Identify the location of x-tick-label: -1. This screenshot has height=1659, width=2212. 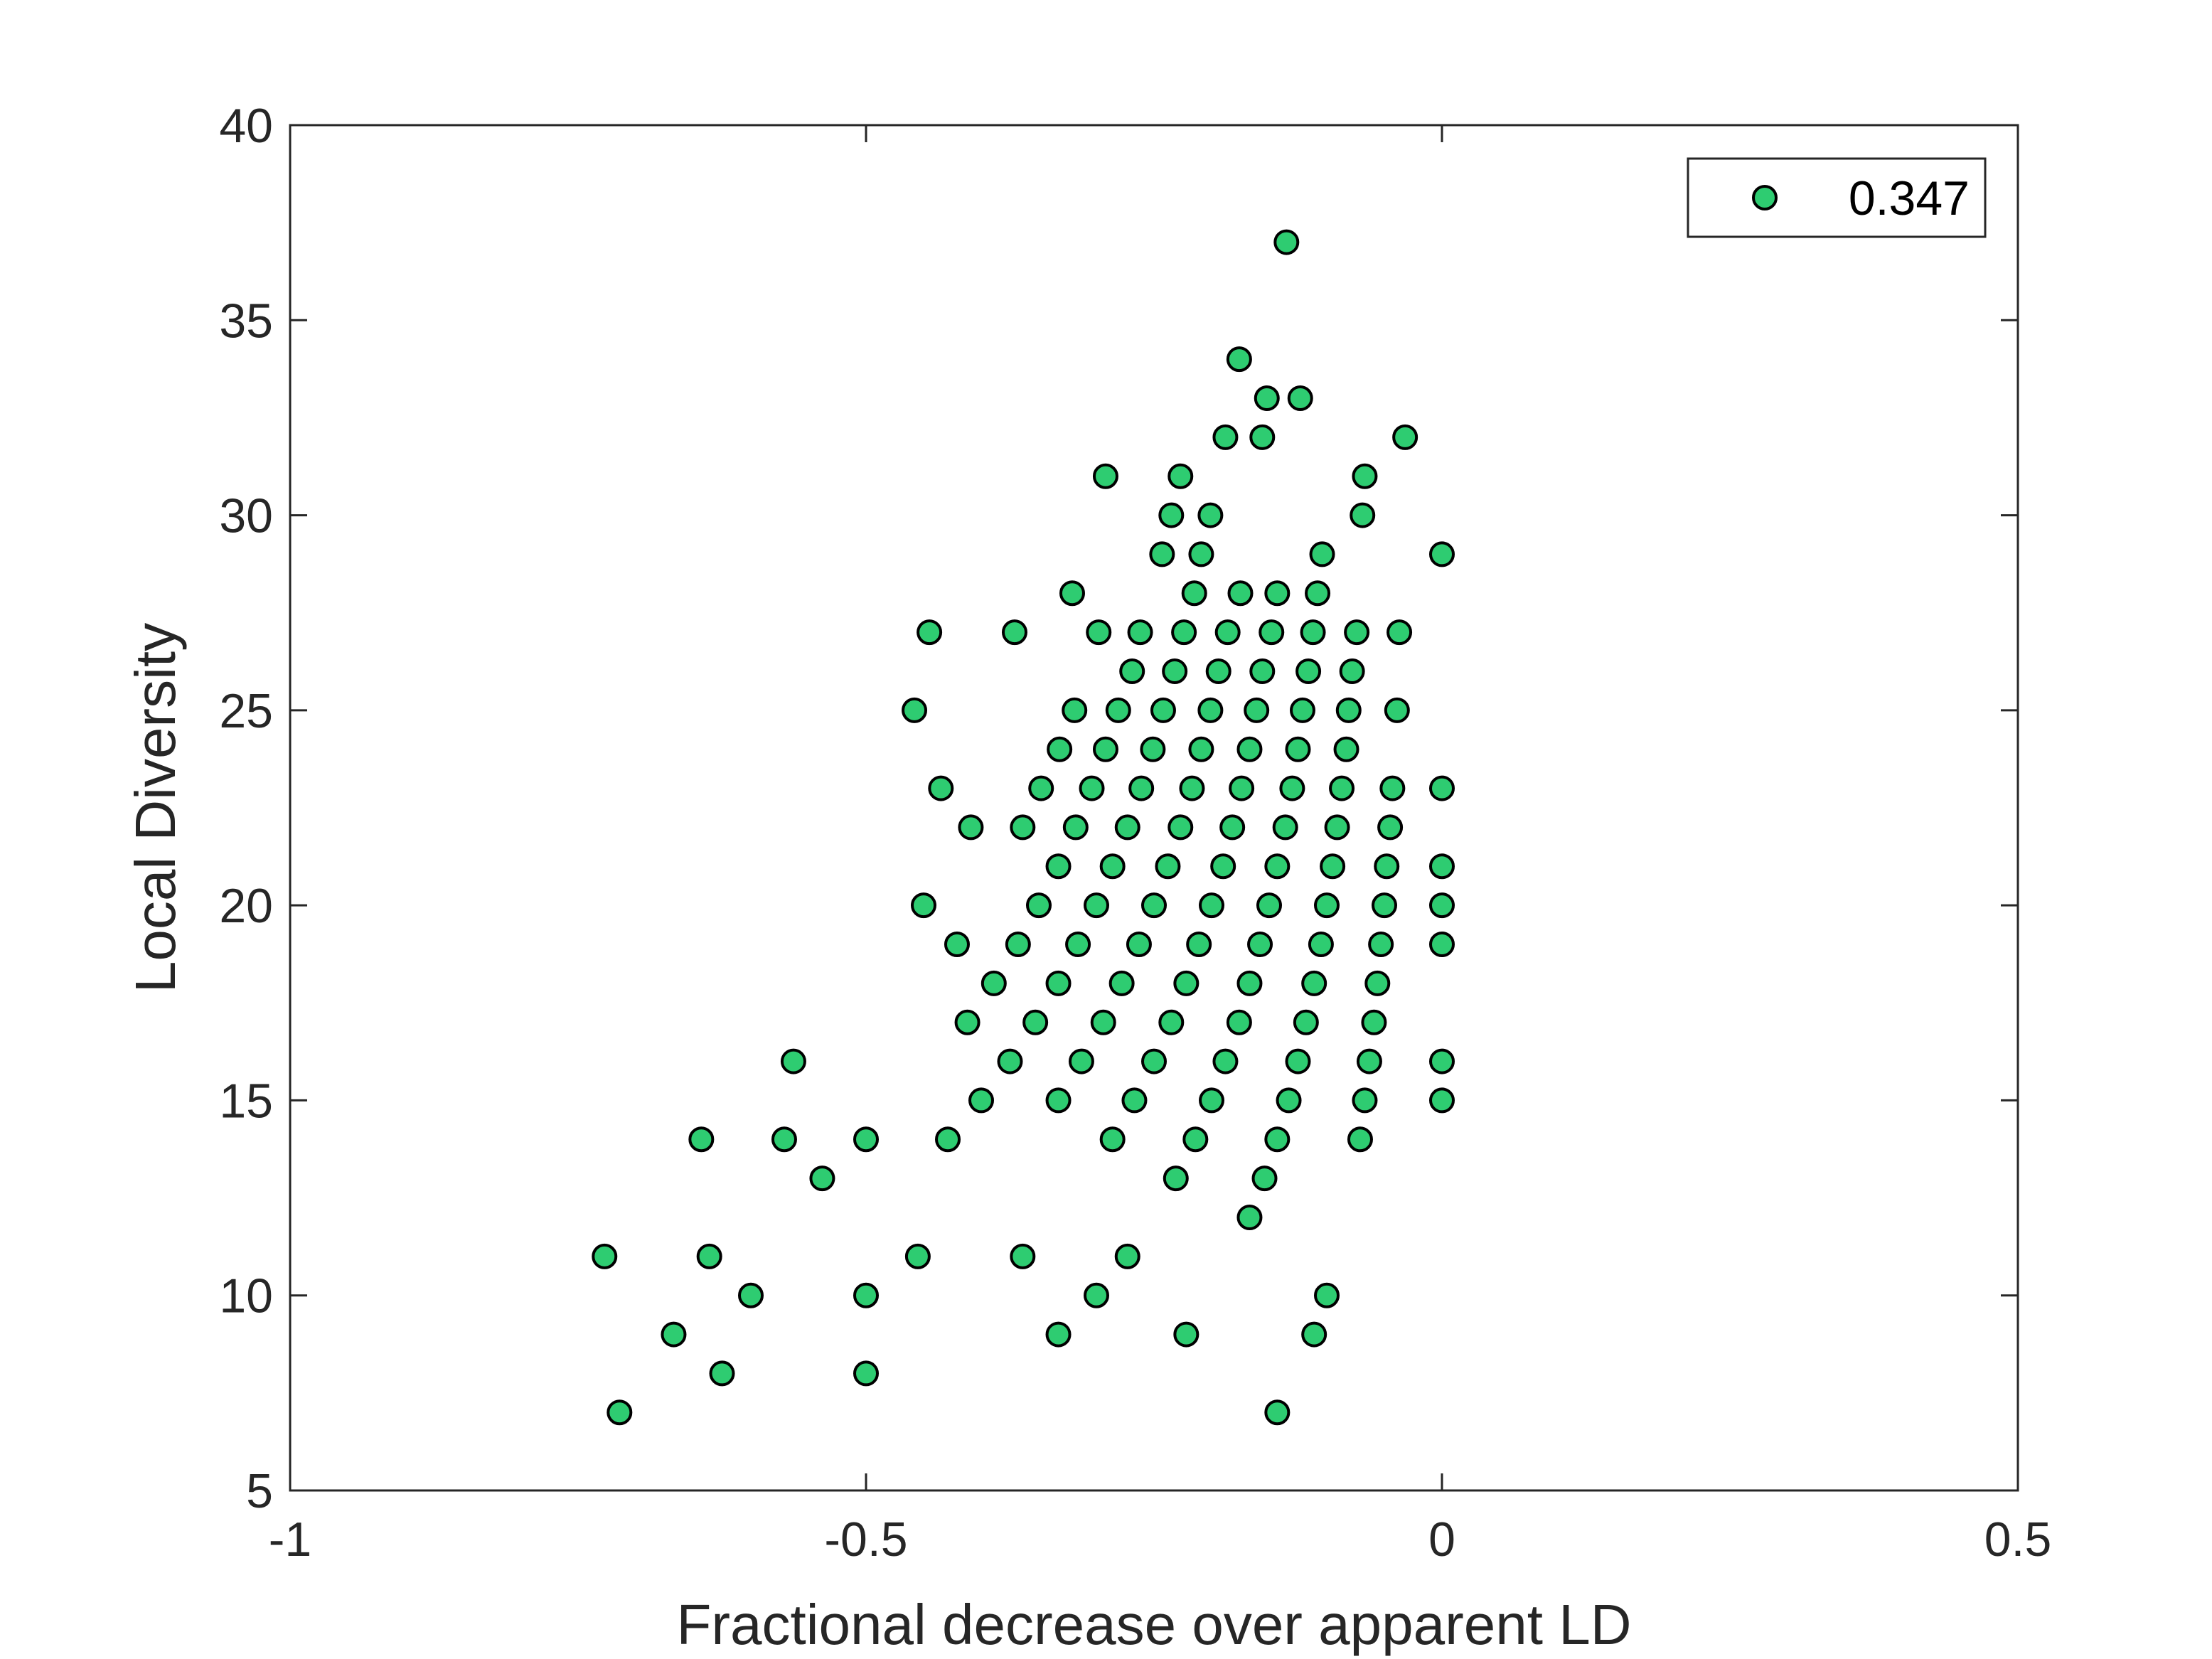
(290, 1540).